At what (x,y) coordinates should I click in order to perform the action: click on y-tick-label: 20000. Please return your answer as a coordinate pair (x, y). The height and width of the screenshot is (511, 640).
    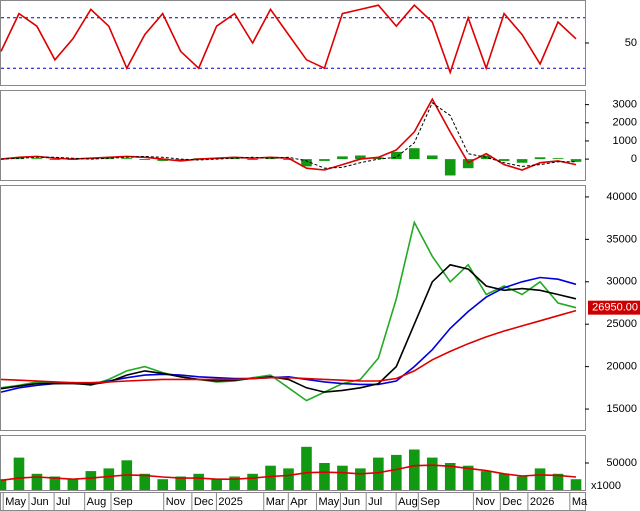
    Looking at the image, I should click on (621, 367).